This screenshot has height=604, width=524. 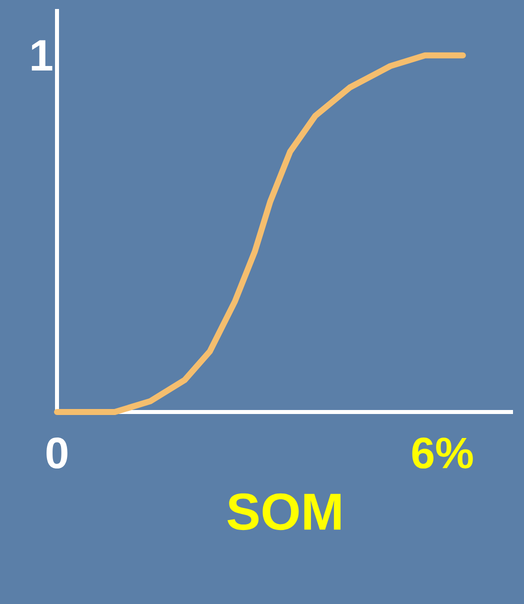 I want to click on x-tick-label: 6%, so click(x=442, y=453).